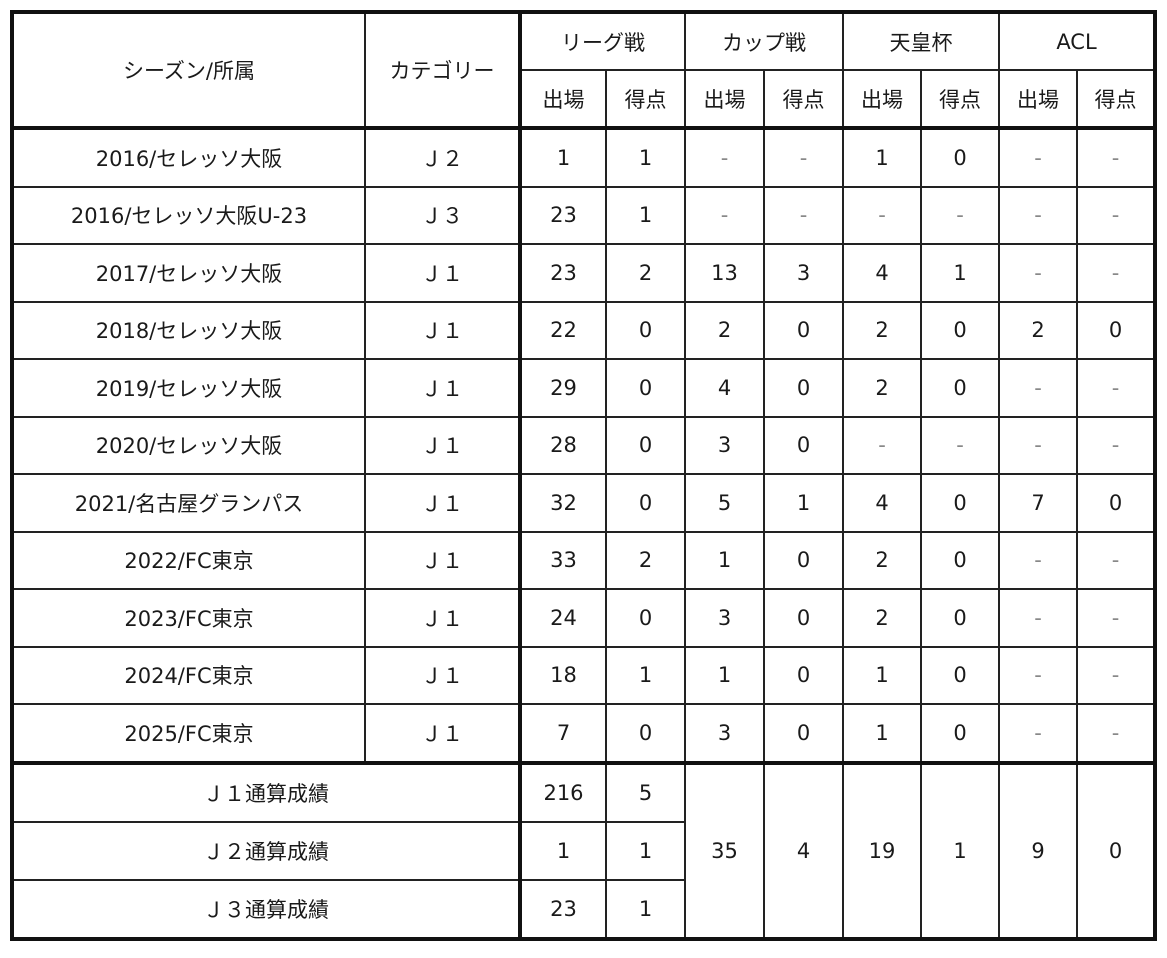 The image size is (1167, 958). Describe the element at coordinates (724, 503) in the screenshot. I see `cup-apps-cell: 5` at that location.